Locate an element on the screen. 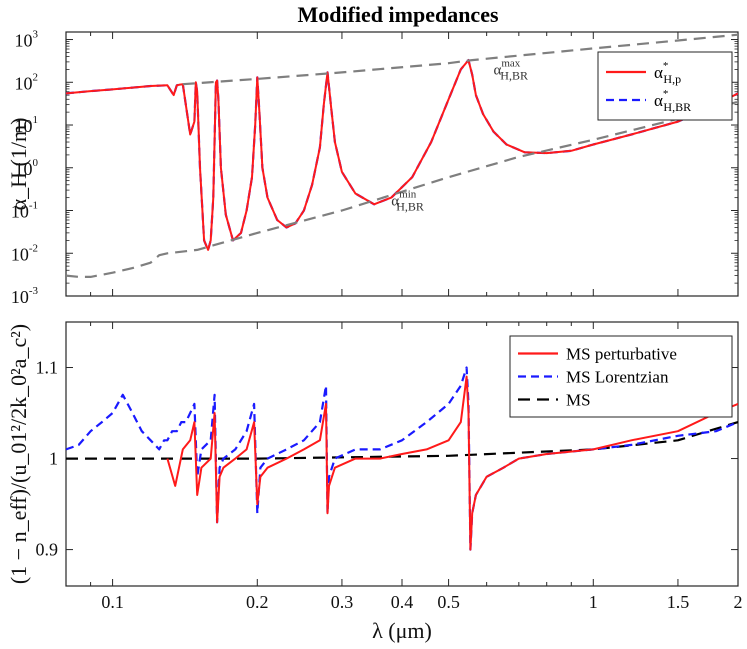  x-tick-label: 2 is located at coordinates (738, 602).